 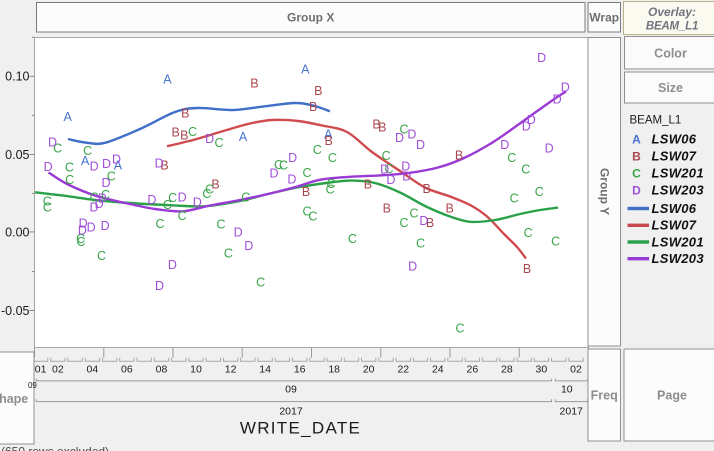 I want to click on svg-text: Group X, so click(x=310, y=18).